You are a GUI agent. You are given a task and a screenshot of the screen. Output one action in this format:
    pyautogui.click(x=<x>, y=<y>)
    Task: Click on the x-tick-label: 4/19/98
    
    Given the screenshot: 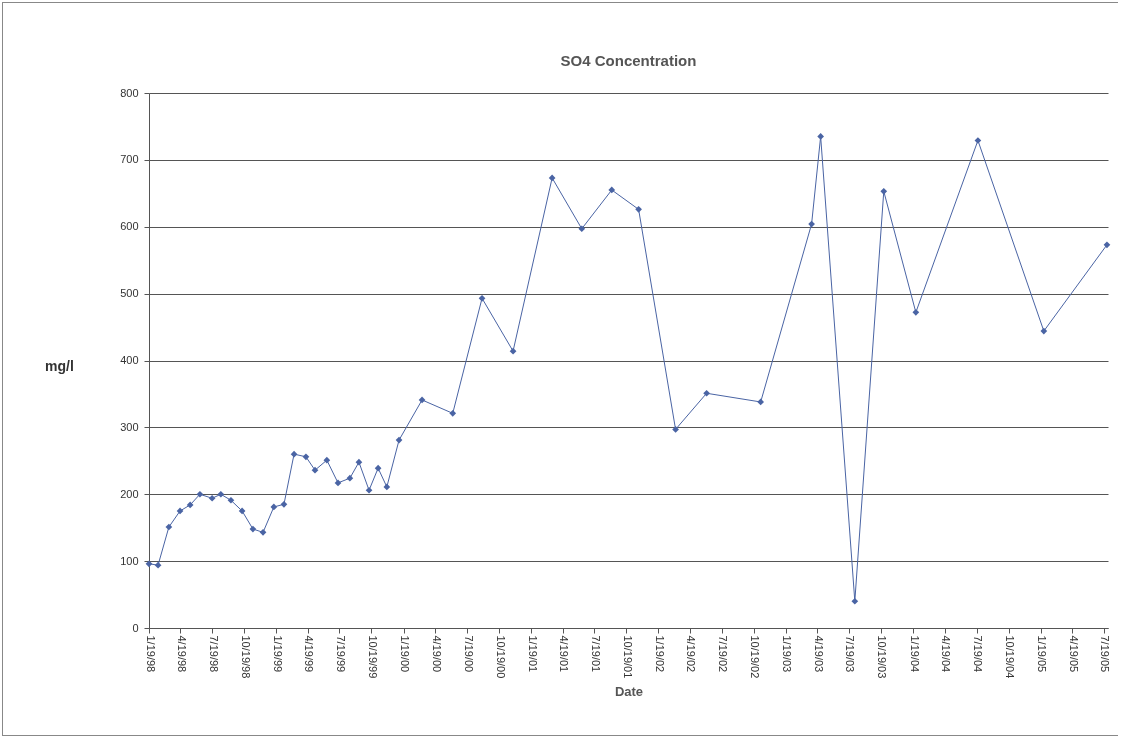 What is the action you would take?
    pyautogui.click(x=181, y=654)
    